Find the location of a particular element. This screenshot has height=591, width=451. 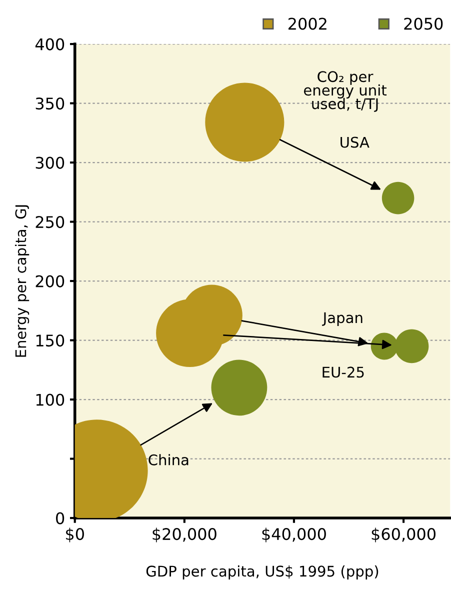

x-tick-label: $60,000 is located at coordinates (404, 535).